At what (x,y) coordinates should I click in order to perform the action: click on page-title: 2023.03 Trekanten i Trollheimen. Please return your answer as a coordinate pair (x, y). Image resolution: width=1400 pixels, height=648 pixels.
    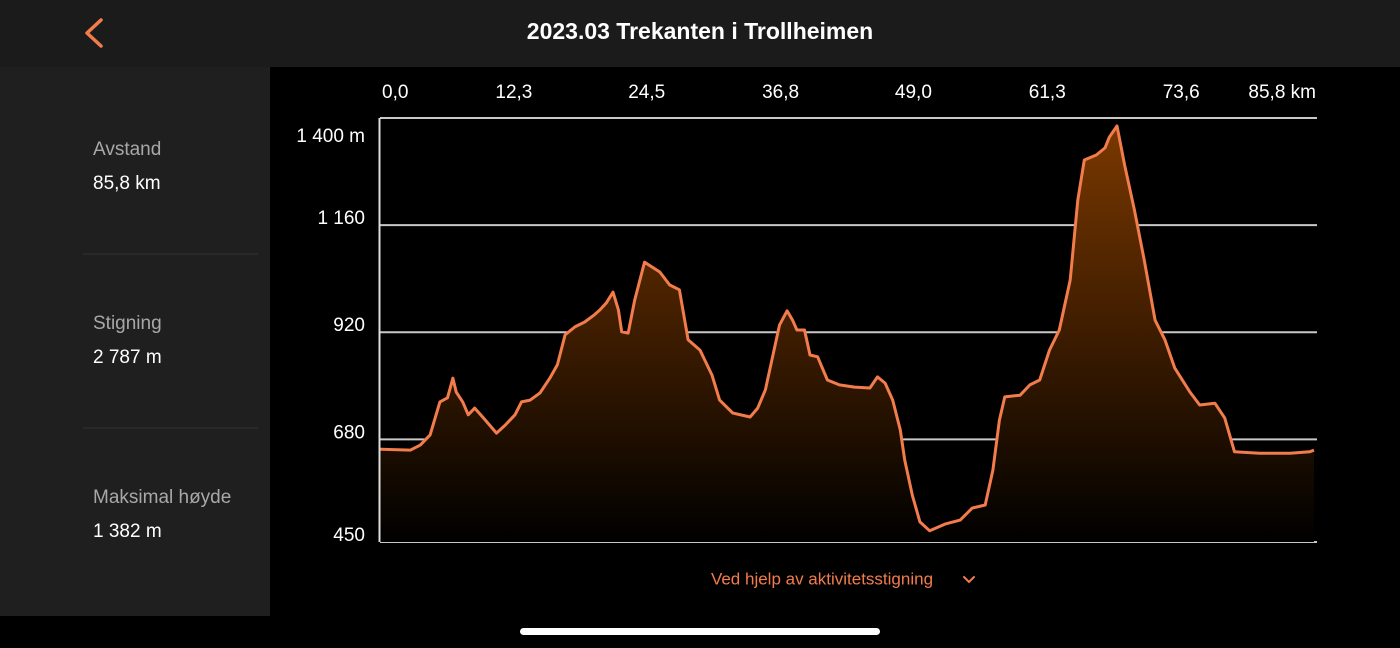
    Looking at the image, I should click on (700, 31).